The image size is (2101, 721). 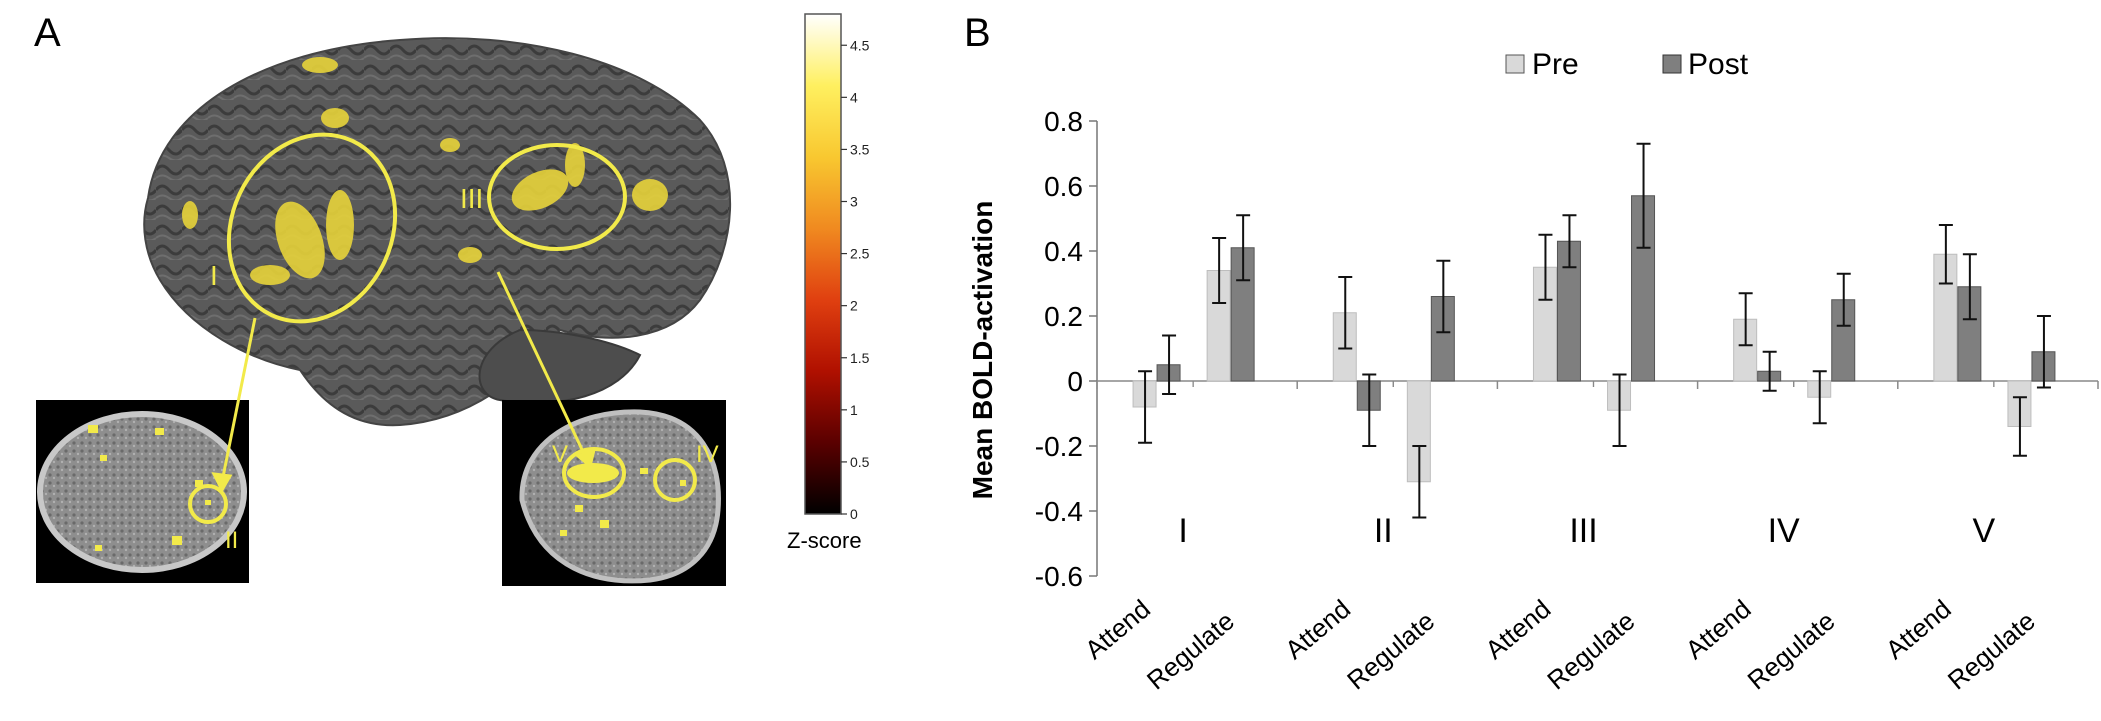 I want to click on y-tick-label: 0.4, so click(x=1063, y=251).